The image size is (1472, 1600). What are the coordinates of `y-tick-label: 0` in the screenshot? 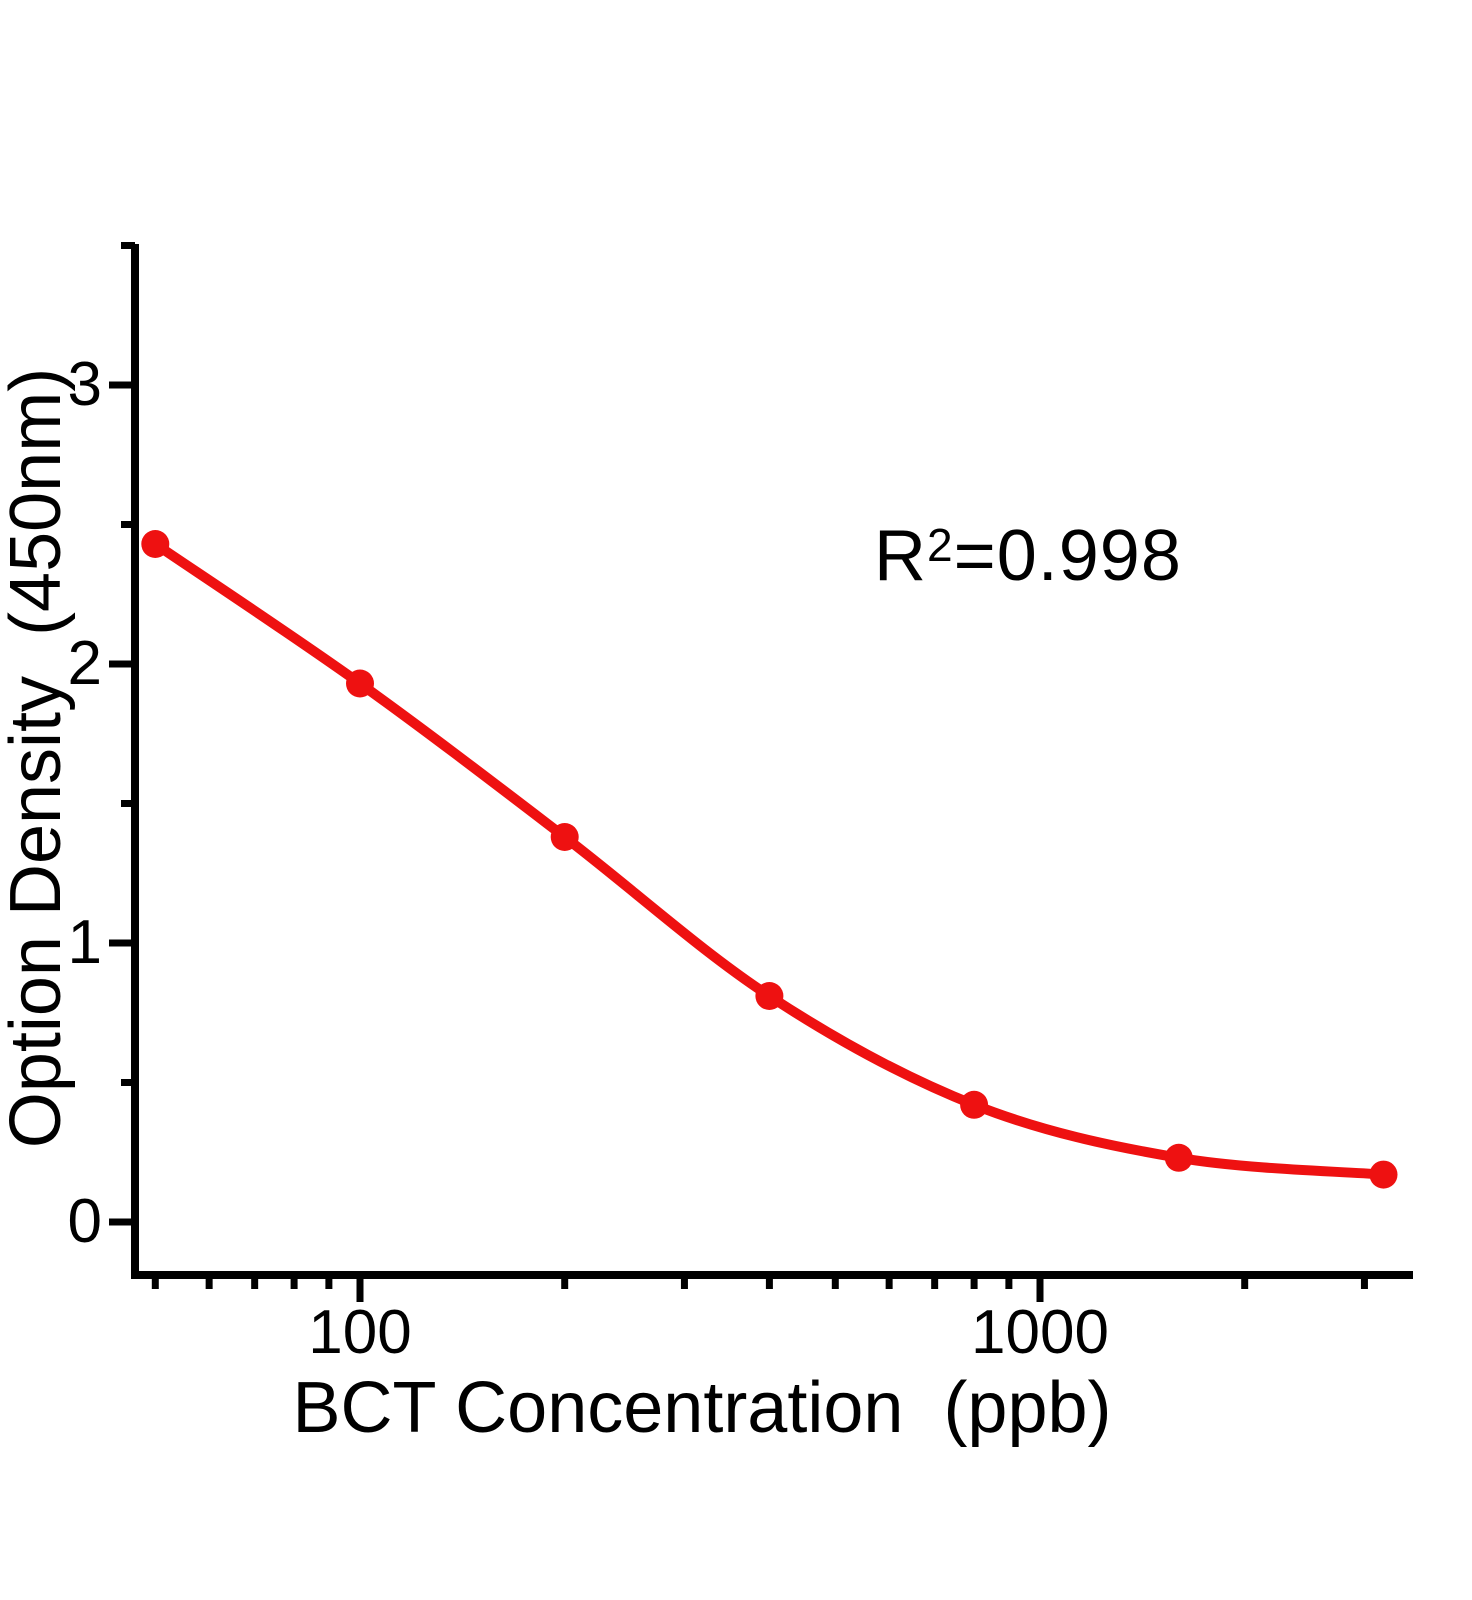 It's located at (85, 1221).